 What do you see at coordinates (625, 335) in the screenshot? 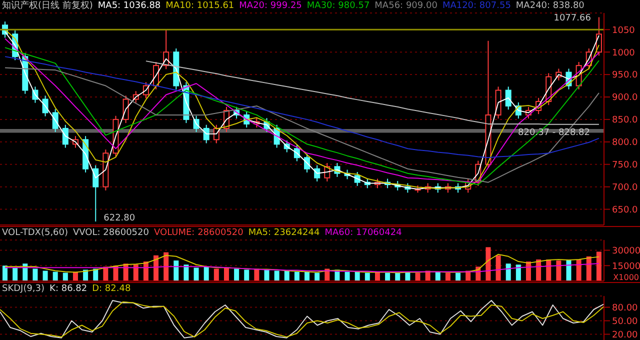
I see `y-tick-label: 20.00` at bounding box center [625, 335].